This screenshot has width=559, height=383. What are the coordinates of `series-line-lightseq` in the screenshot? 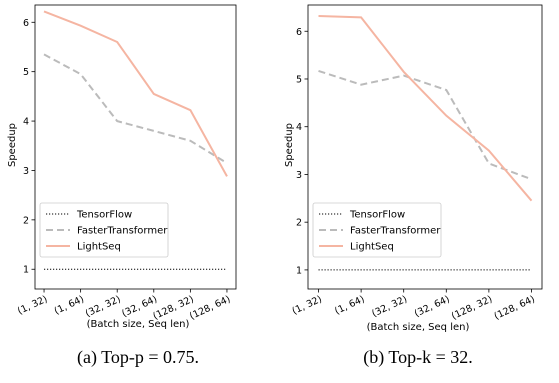 It's located at (135, 93).